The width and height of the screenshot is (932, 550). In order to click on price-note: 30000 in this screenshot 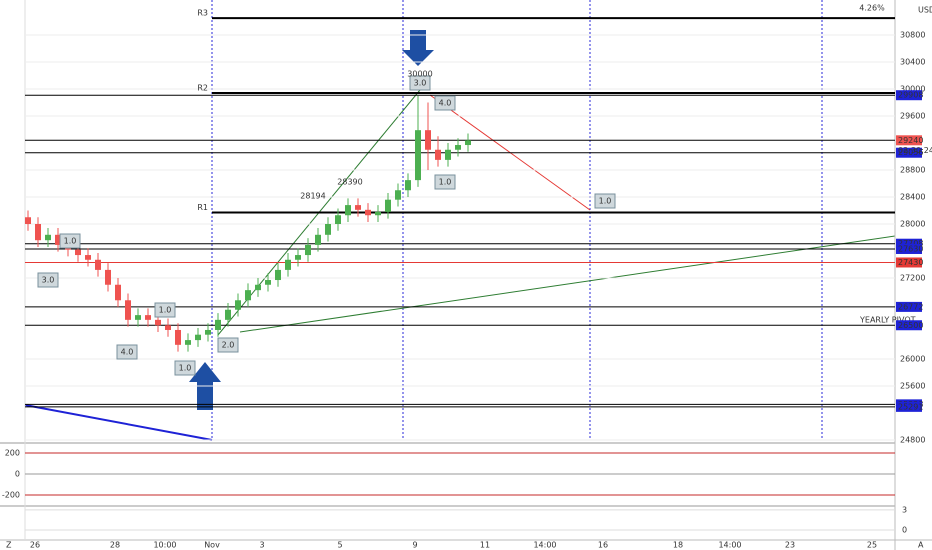, I will do `click(419, 74)`.